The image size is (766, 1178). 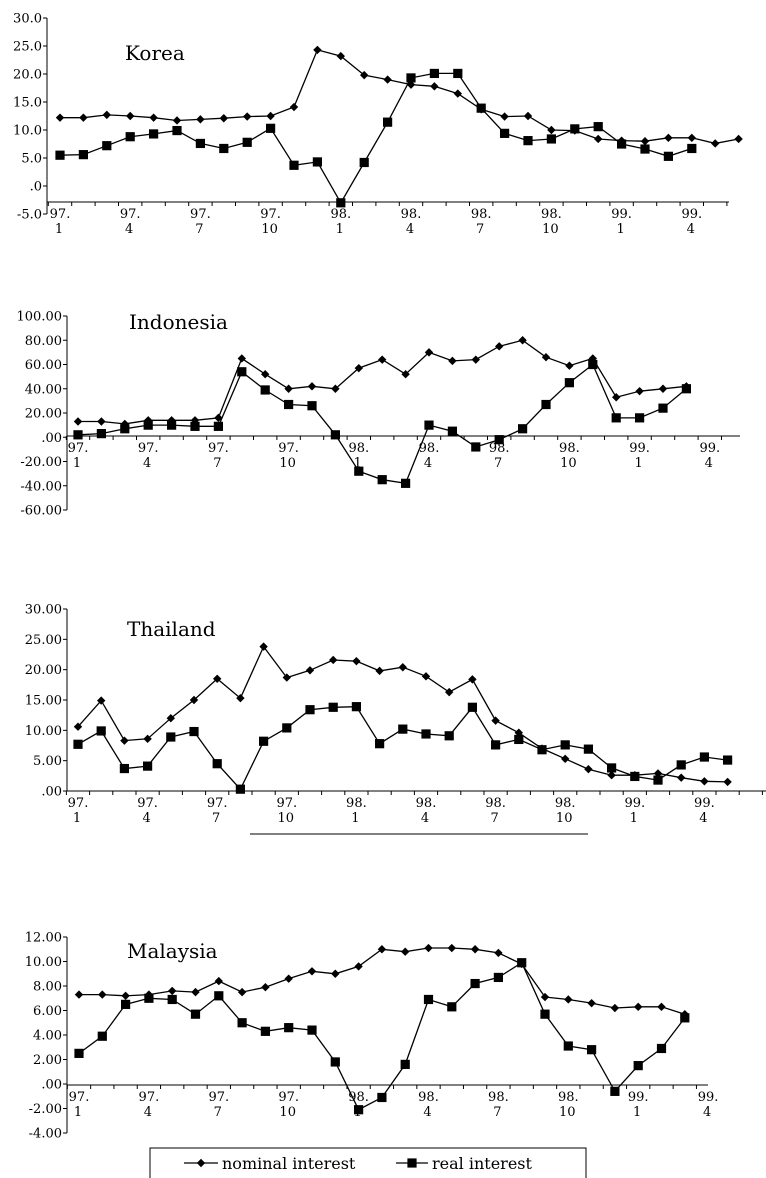 I want to click on series-line, so click(x=402, y=748).